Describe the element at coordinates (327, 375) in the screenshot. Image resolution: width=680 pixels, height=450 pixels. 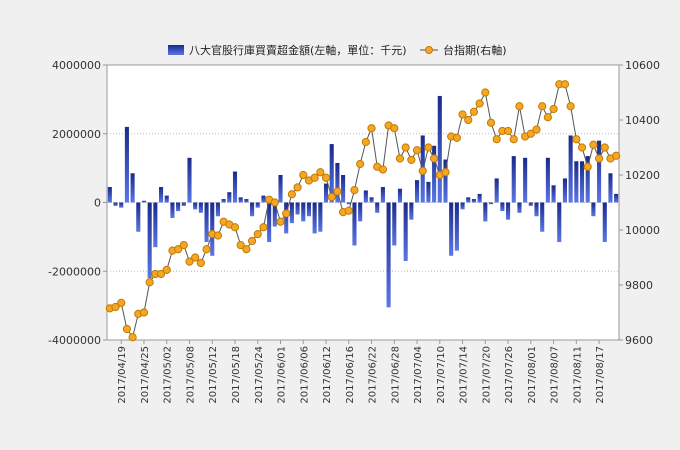
I see `x-axis-tick-label: 2017/06/12` at that location.